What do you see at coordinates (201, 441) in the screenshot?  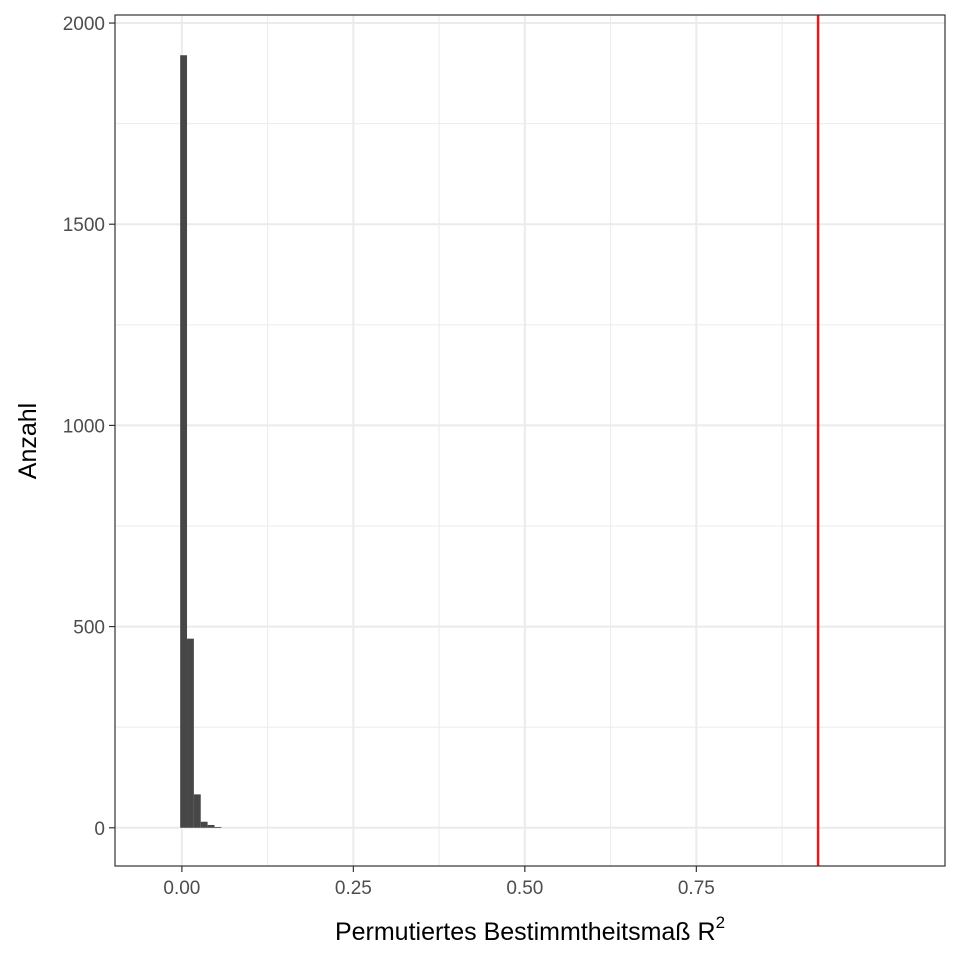 I see `histogram-bars` at bounding box center [201, 441].